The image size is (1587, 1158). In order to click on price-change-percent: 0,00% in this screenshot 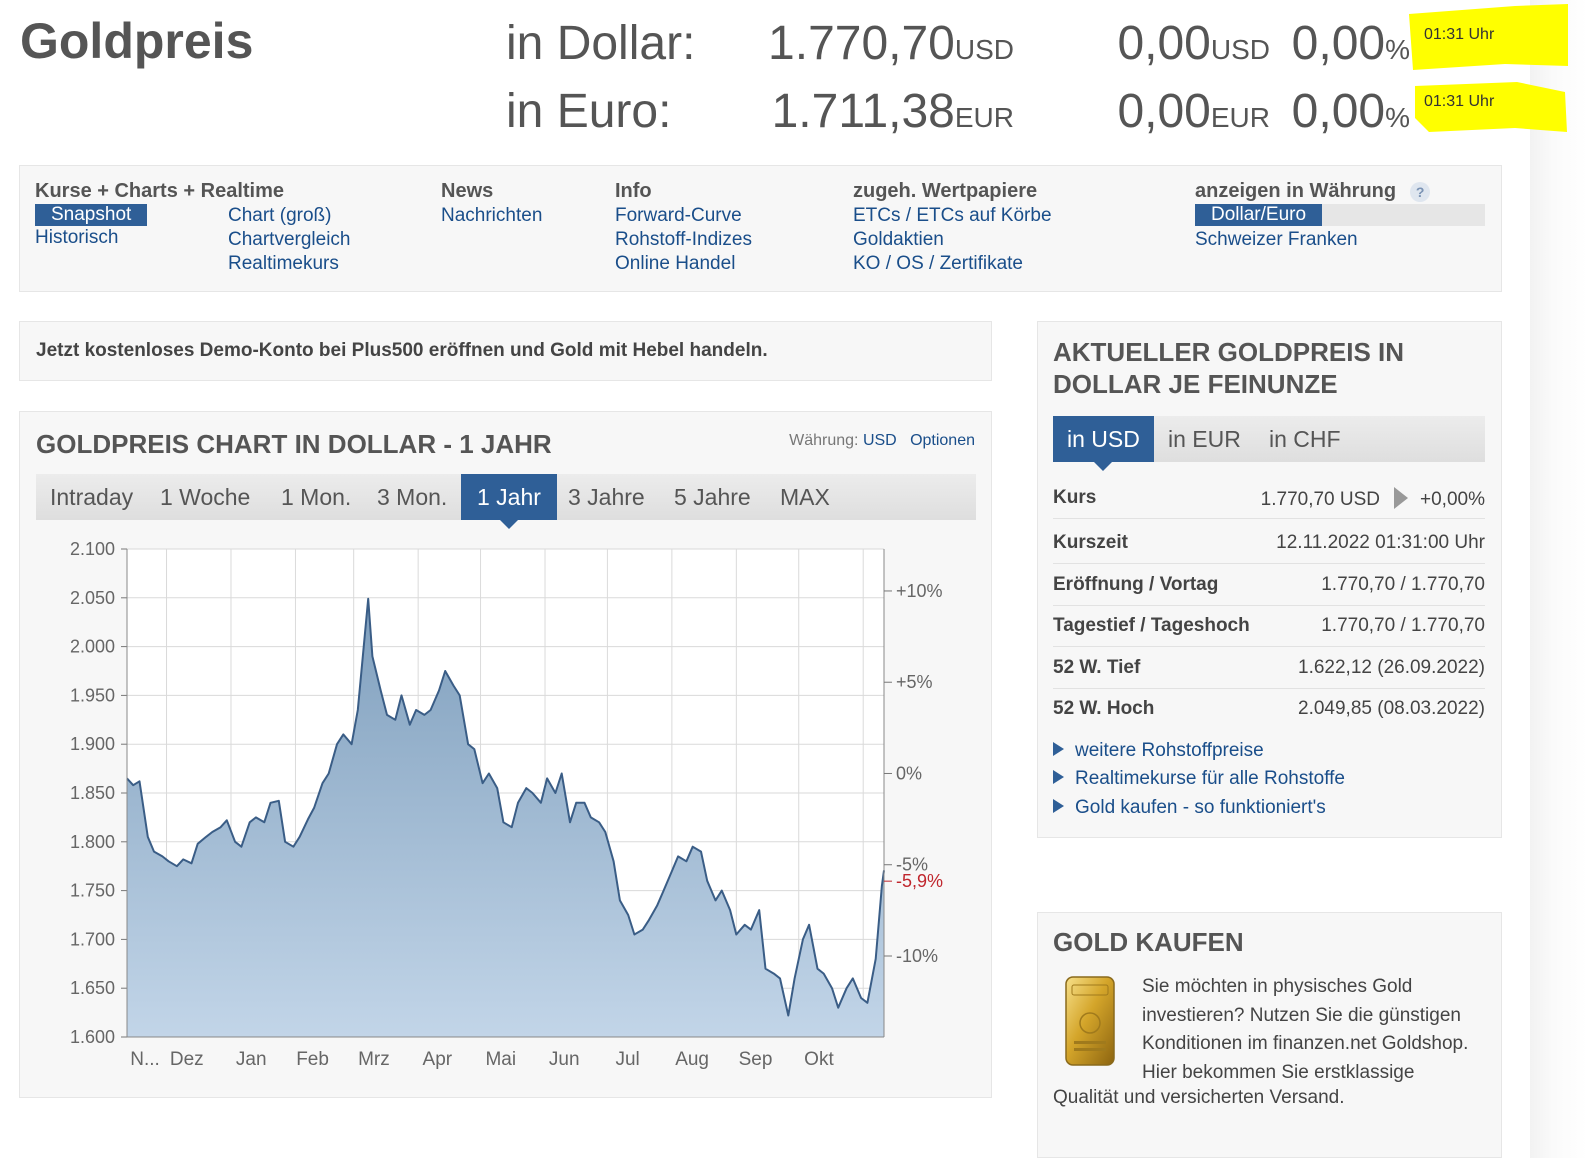, I will do `click(1350, 111)`.